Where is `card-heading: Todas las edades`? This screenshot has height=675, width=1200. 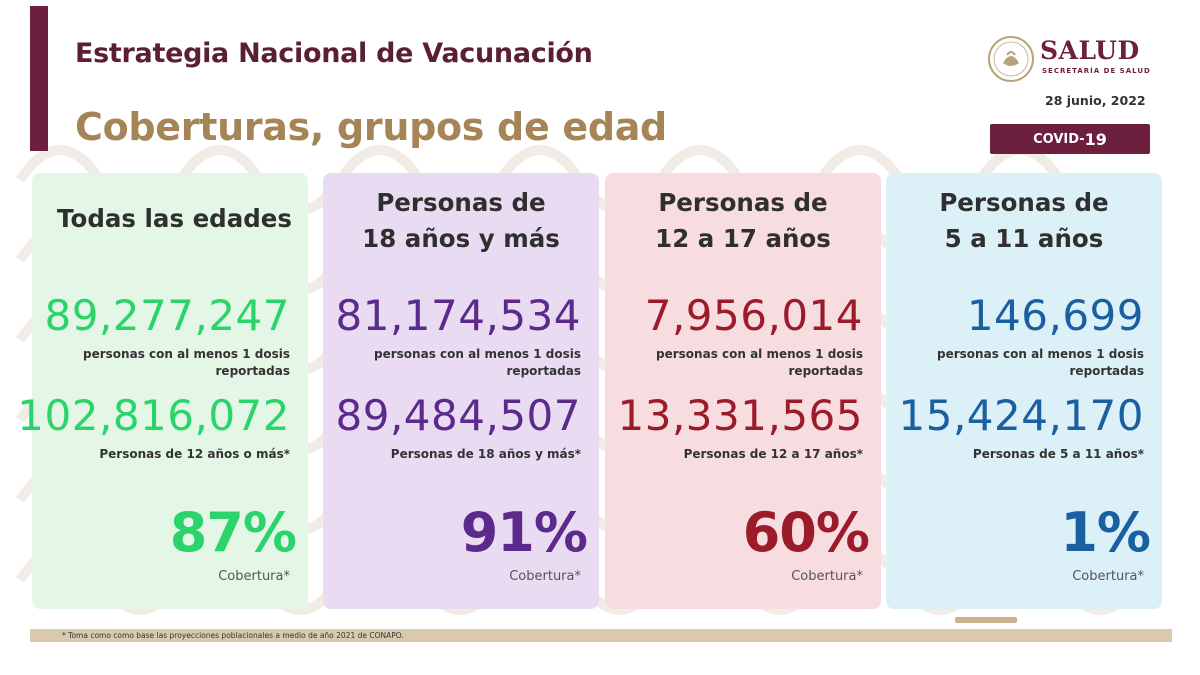 card-heading: Todas las edades is located at coordinates (174, 219).